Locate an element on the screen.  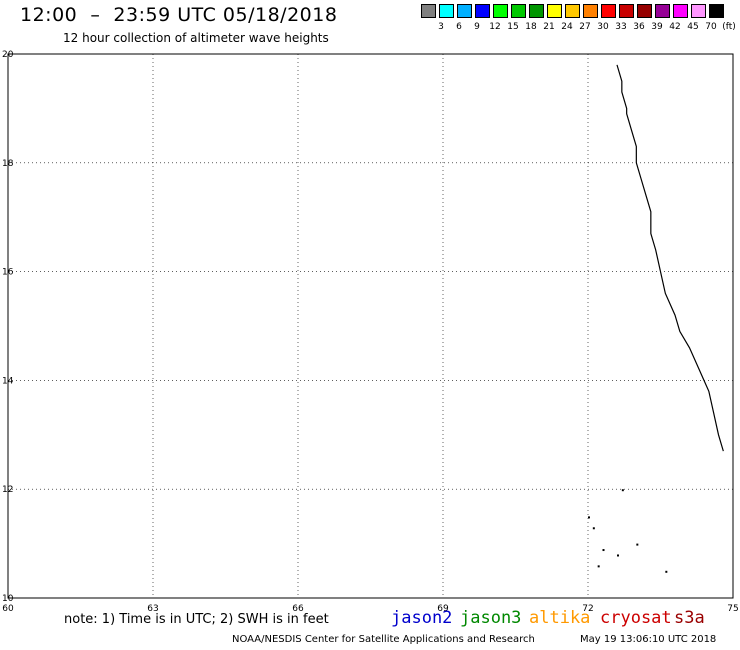
swh-value-label: 3.23 is located at coordinates (5, 1).